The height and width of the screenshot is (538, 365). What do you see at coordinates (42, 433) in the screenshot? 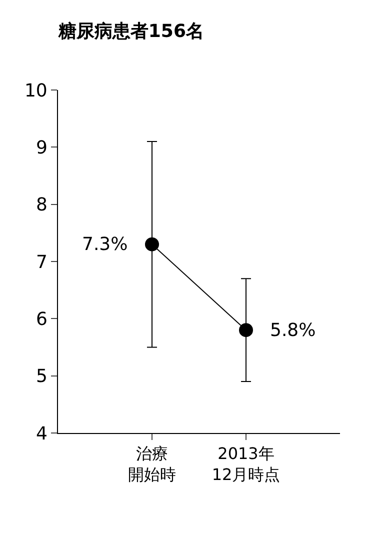
I see `y-tick-label: 4` at bounding box center [42, 433].